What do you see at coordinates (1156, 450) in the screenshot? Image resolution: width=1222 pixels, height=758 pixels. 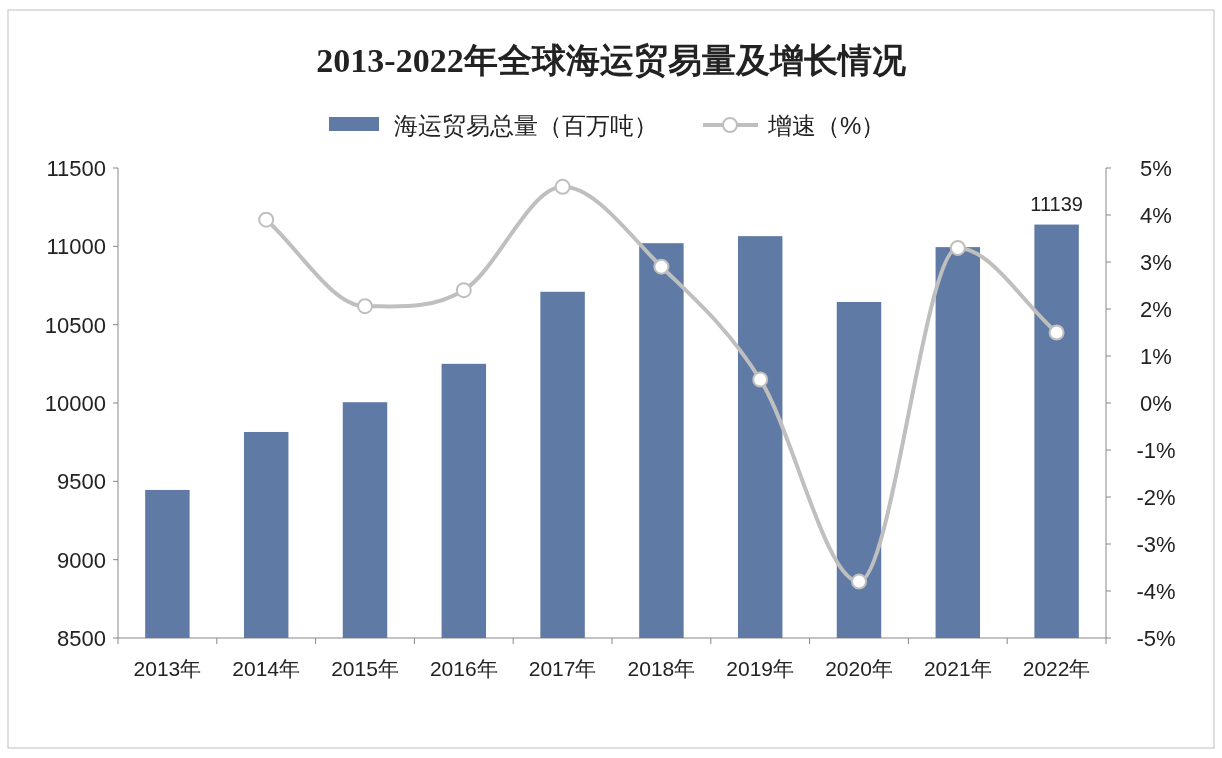 I see `y2-tick-label: -1%` at bounding box center [1156, 450].